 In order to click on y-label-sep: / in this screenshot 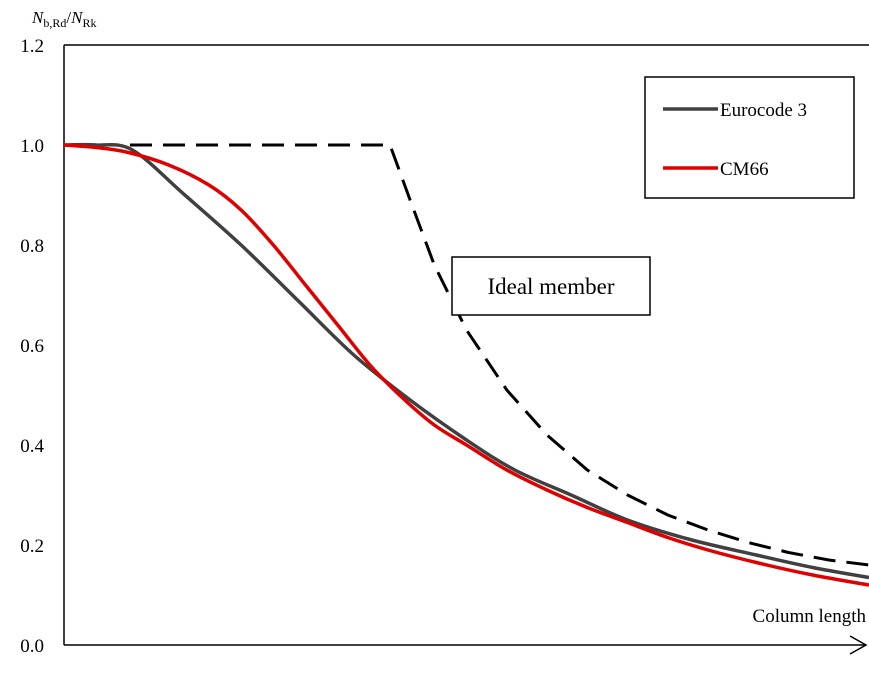, I will do `click(68, 17)`.